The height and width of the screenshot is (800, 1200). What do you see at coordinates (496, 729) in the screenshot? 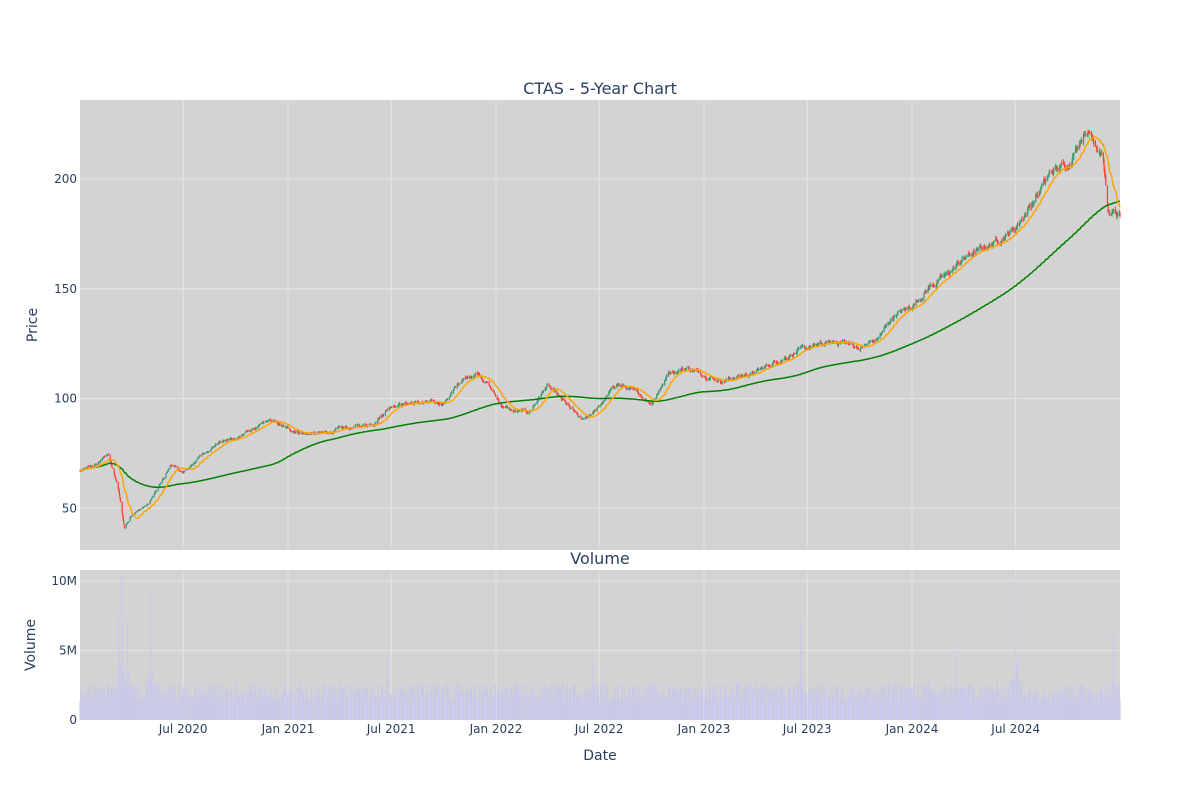
I see `date-tick-label: Jan 2022` at bounding box center [496, 729].